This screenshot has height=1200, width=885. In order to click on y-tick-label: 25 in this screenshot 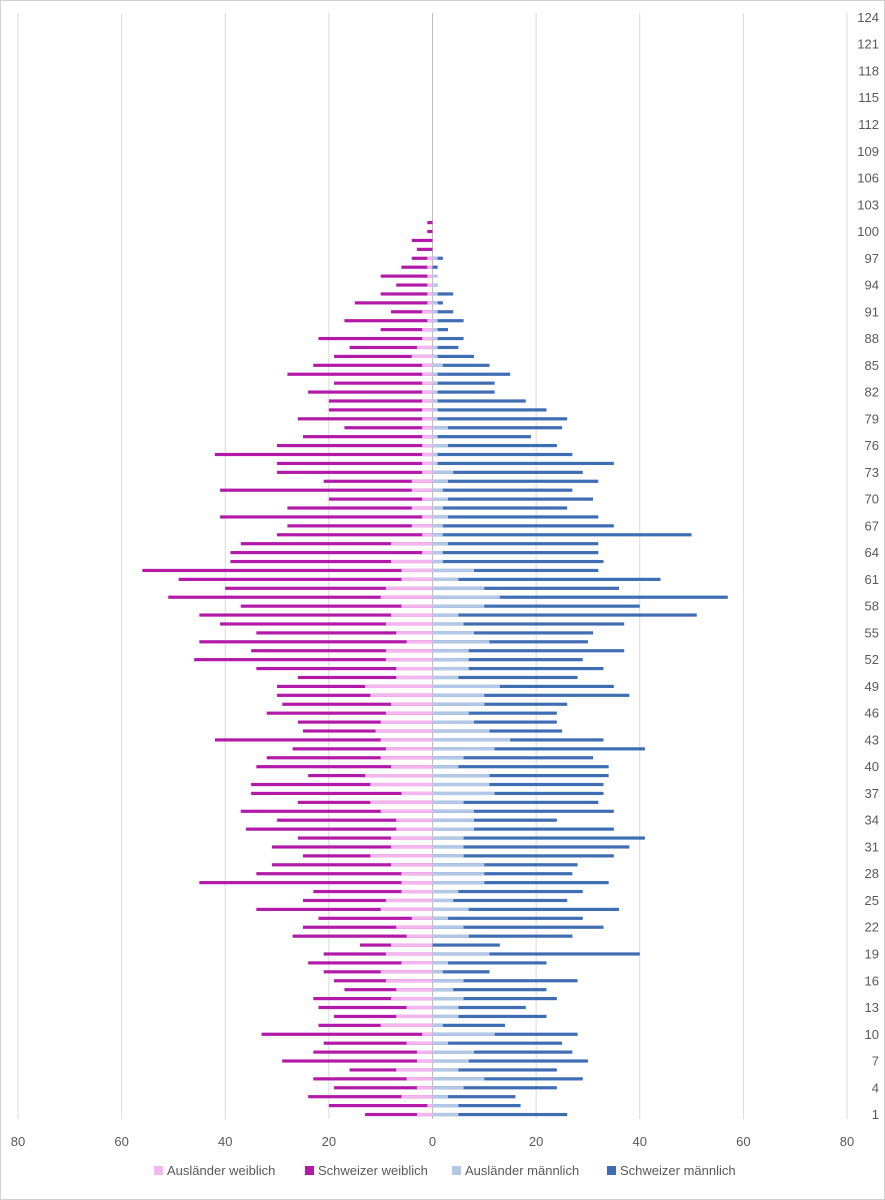, I will do `click(872, 900)`.